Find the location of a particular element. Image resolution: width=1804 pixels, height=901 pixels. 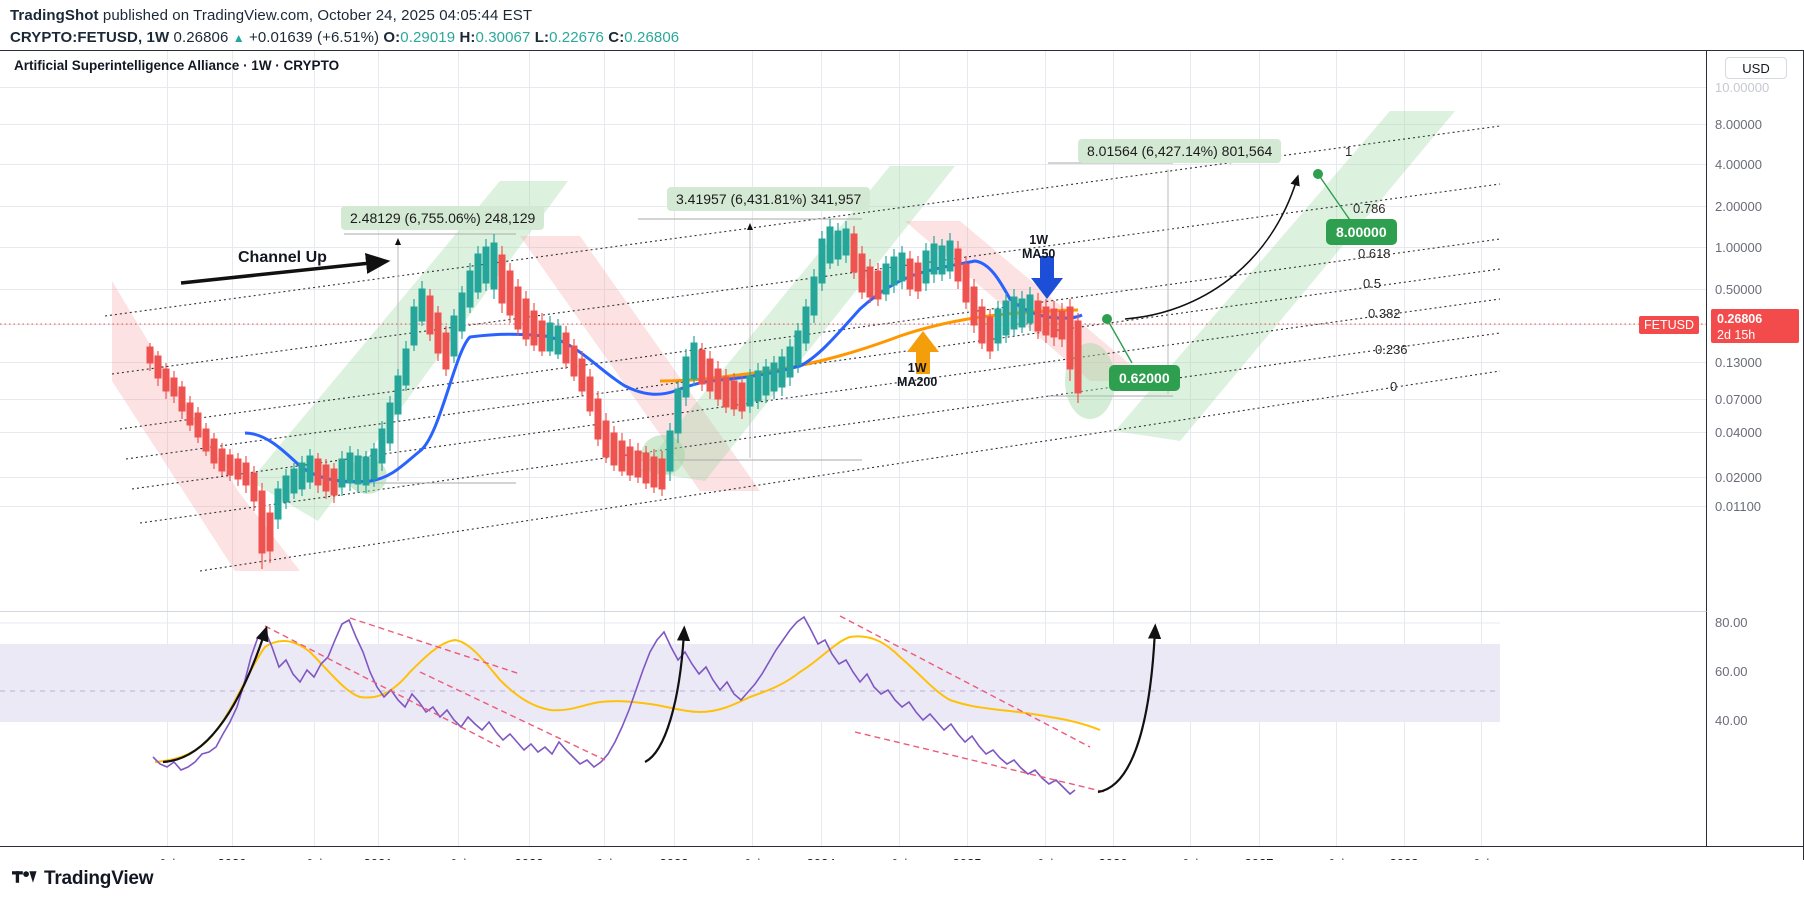

price-tick: 0.04000 is located at coordinates (1738, 432).